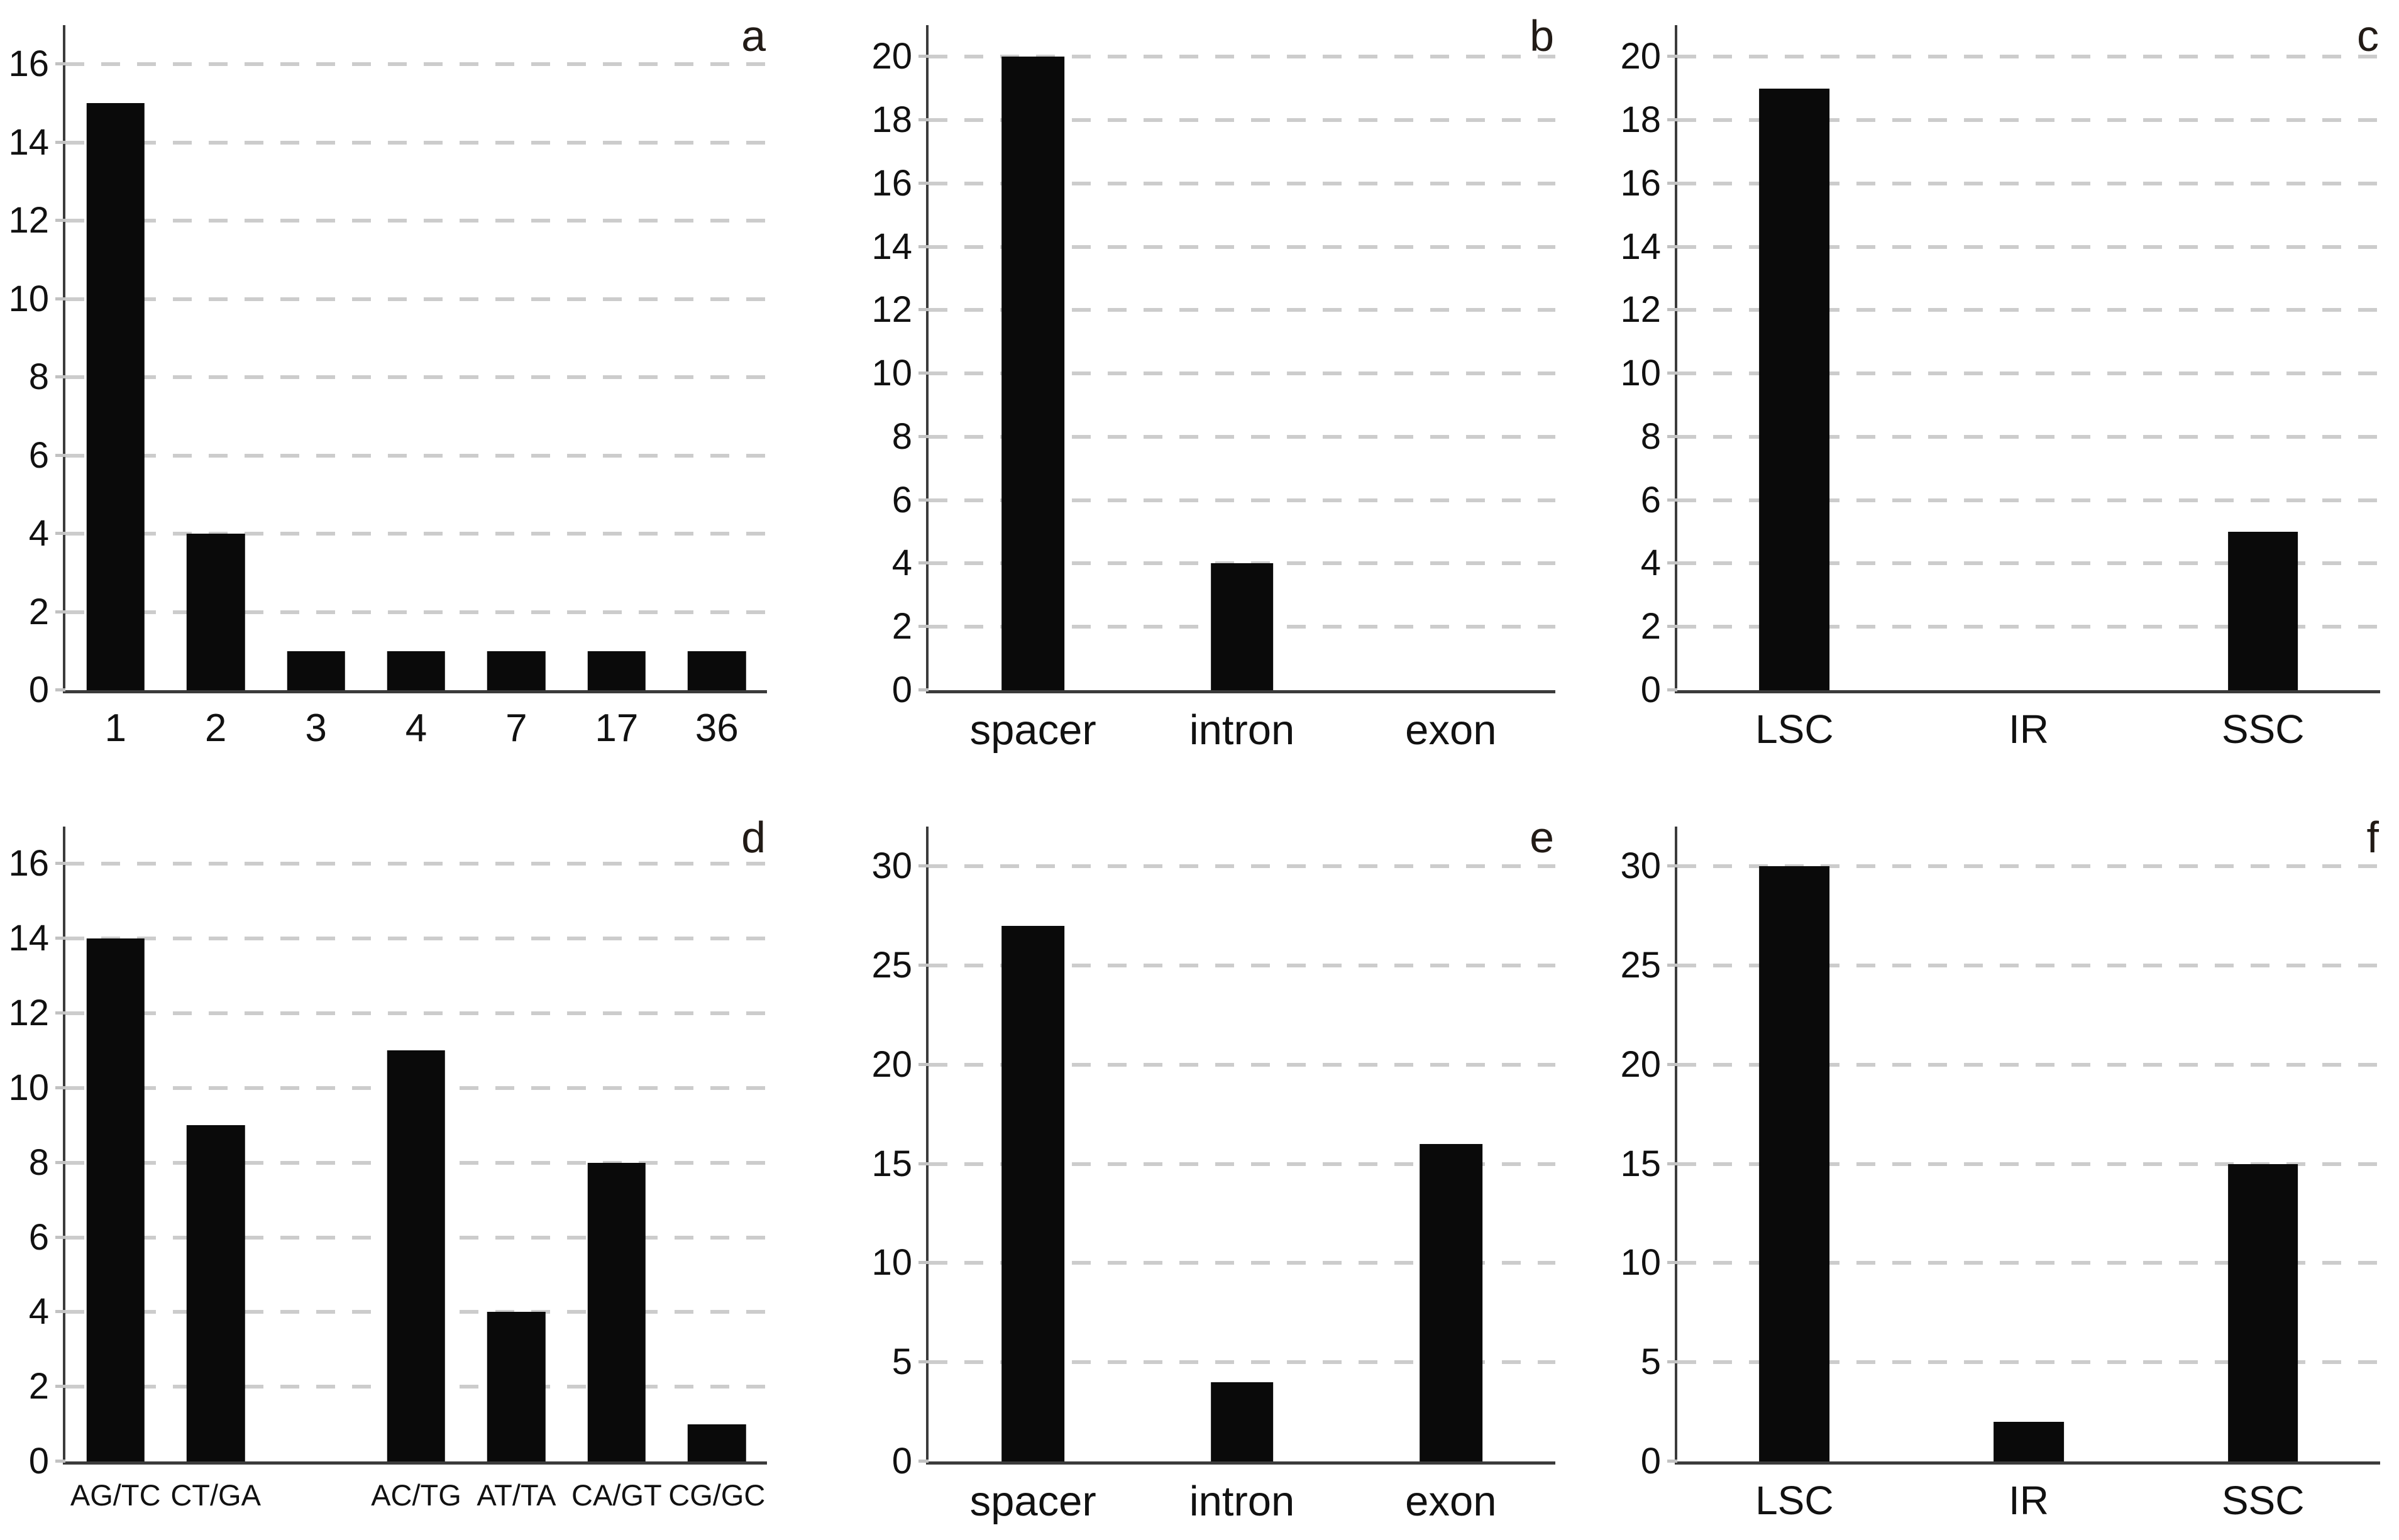 The width and height of the screenshot is (2399, 1540). I want to click on bar-AG/TC, so click(115, 1199).